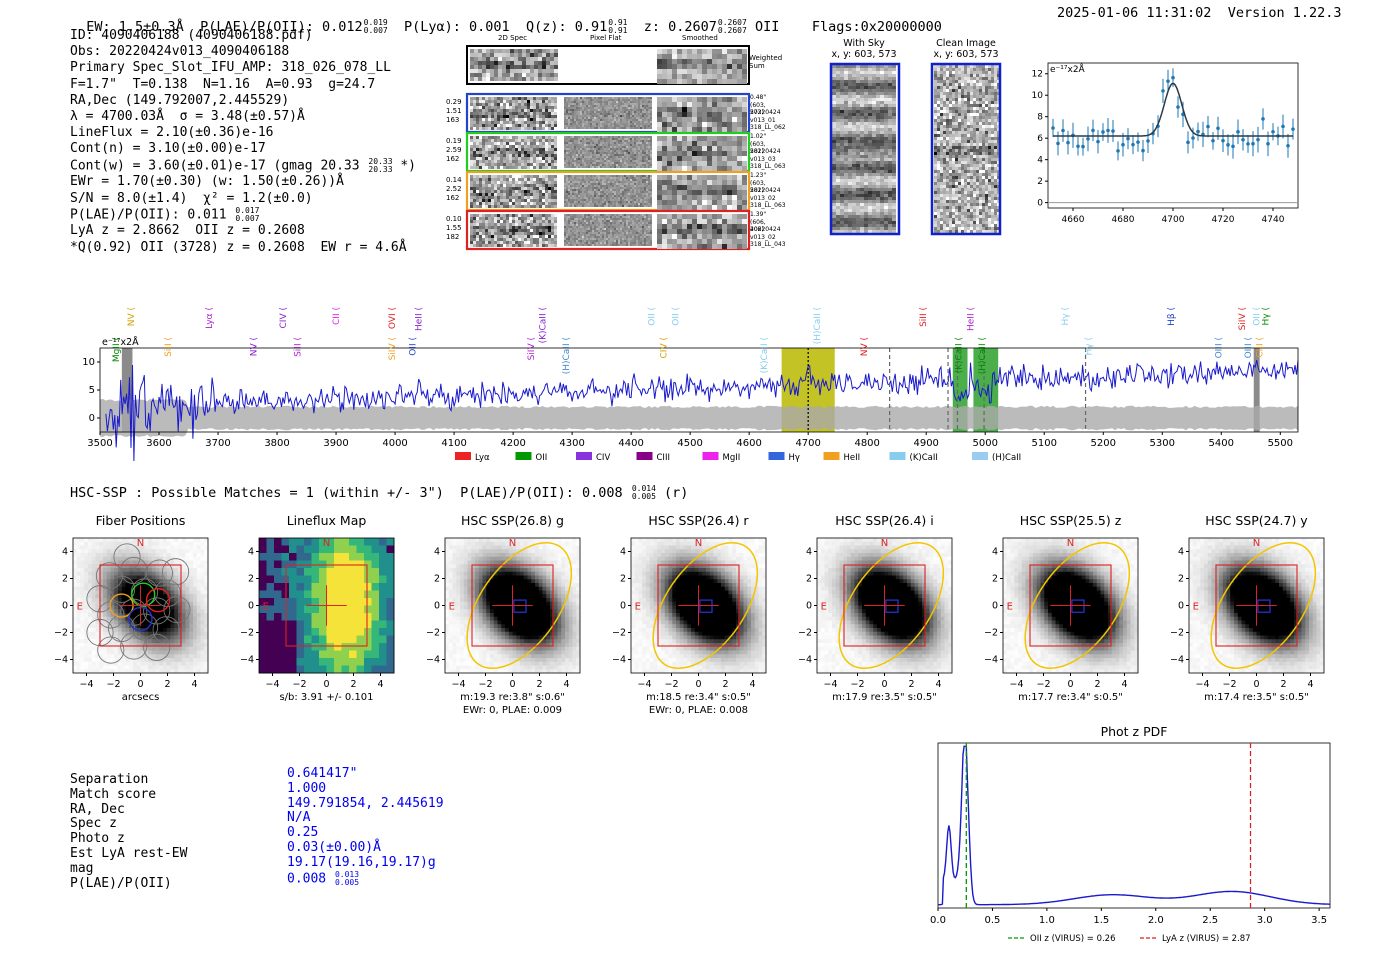  I want to click on header-plae: P(LAE)/P(OII): 0.012, so click(281, 27).